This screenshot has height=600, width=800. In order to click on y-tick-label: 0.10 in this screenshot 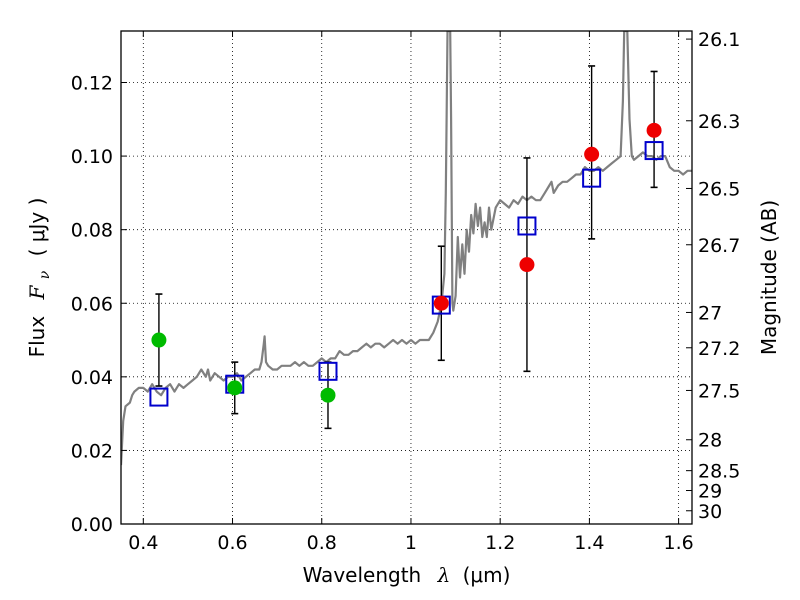, I will do `click(92, 157)`.